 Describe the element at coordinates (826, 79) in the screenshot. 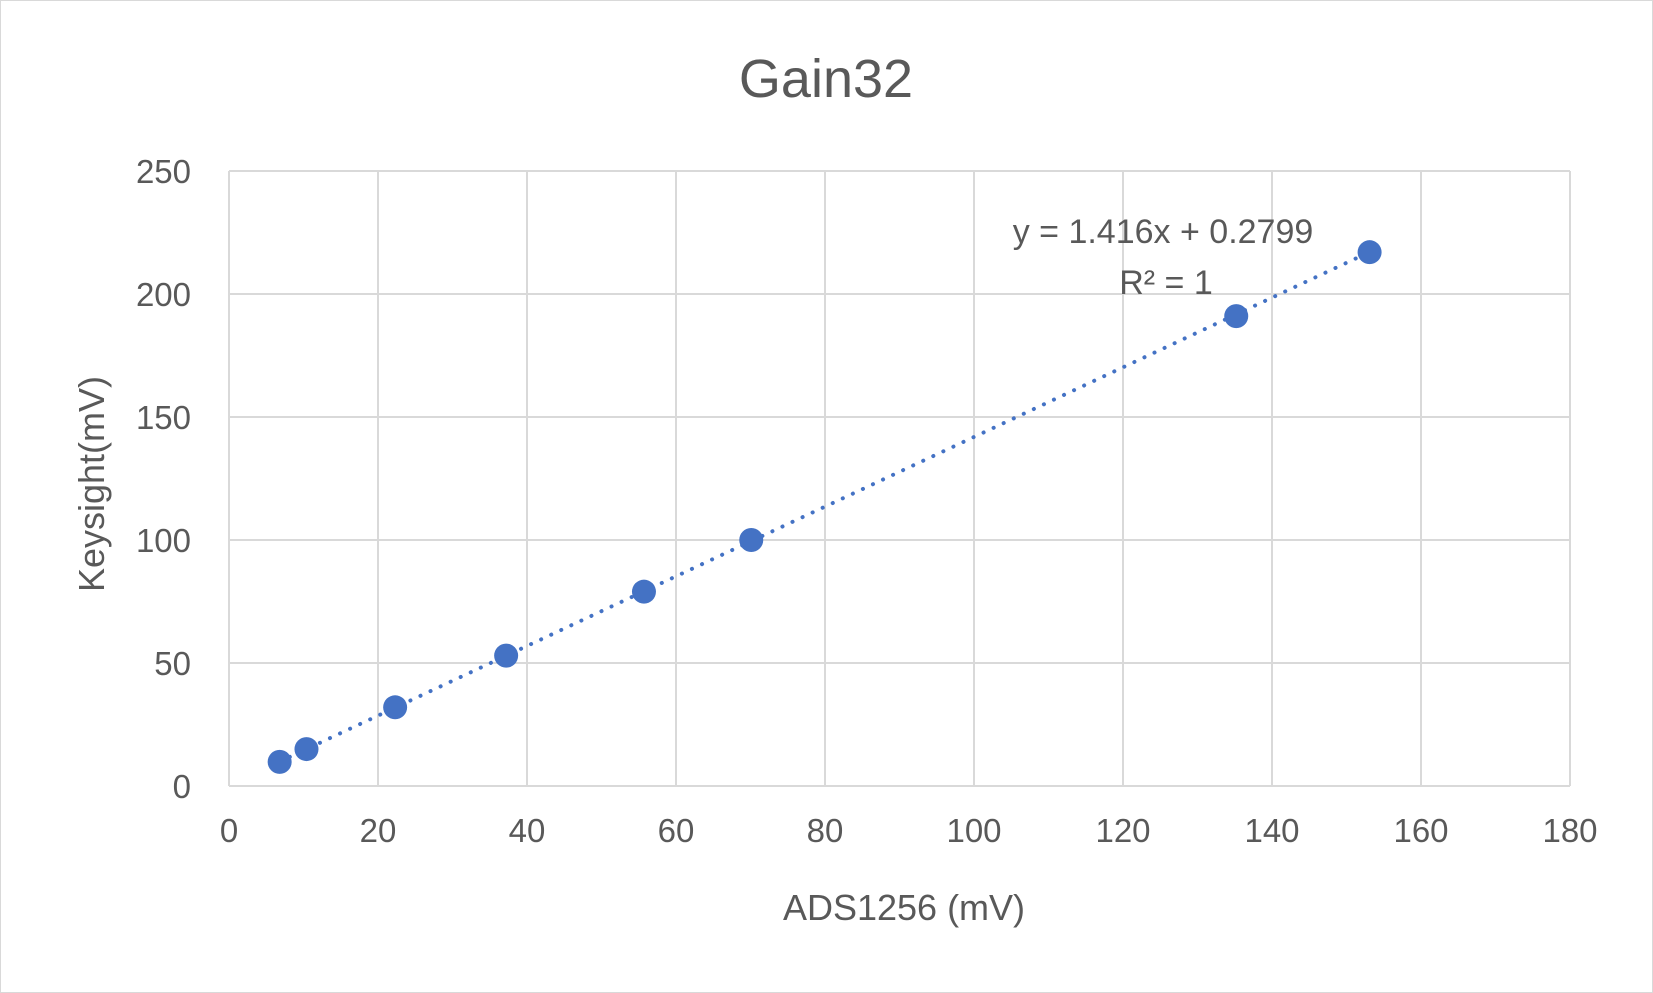

I see `chart-title: Gain32` at that location.